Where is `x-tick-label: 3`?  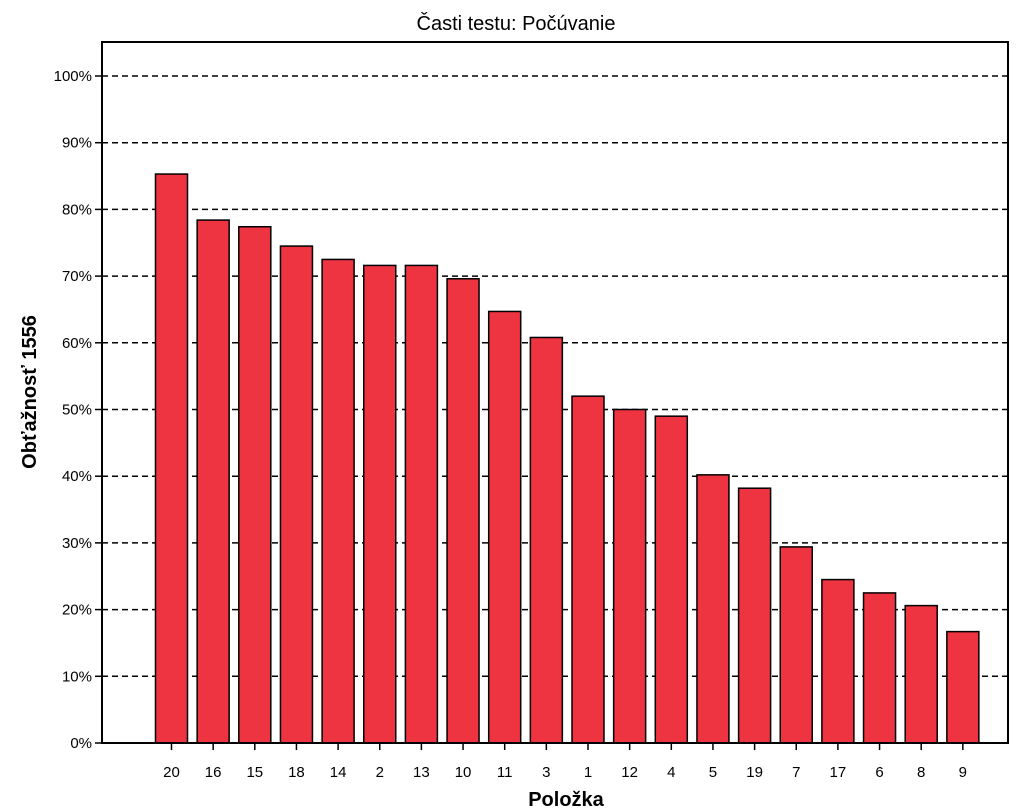 x-tick-label: 3 is located at coordinates (546, 772).